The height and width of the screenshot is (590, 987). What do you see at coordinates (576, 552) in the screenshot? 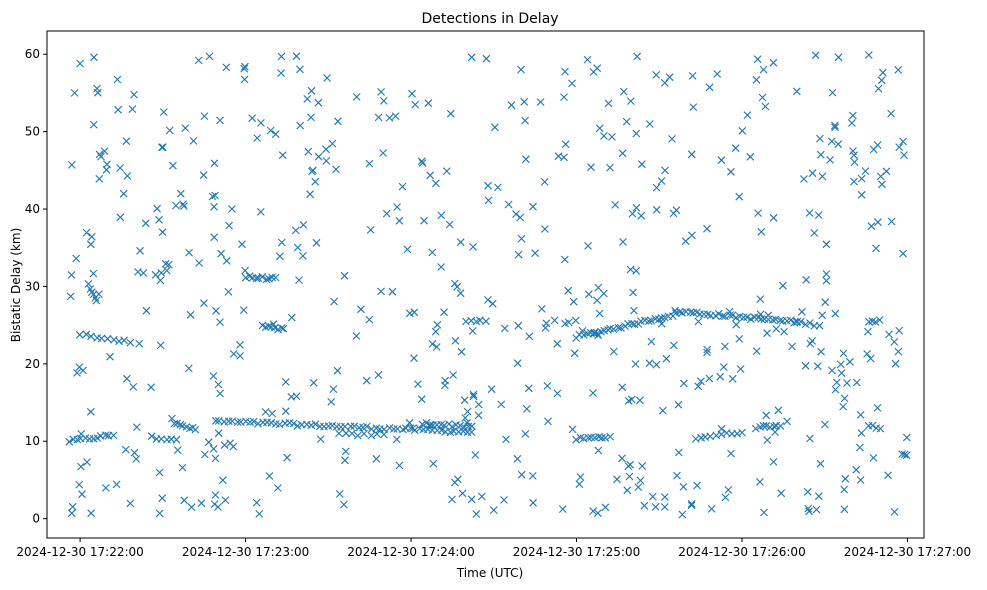
I see `x-tick-label: 2024-12-30 17:25:00` at bounding box center [576, 552].